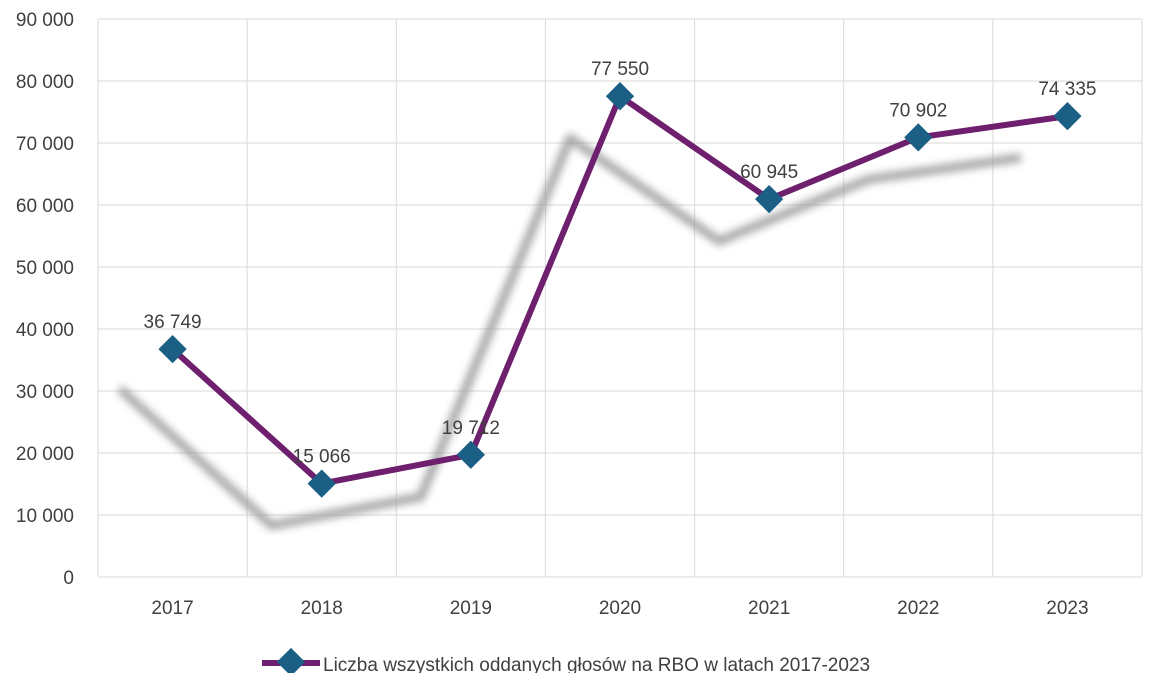  What do you see at coordinates (918, 608) in the screenshot?
I see `x-tick-label: 2022` at bounding box center [918, 608].